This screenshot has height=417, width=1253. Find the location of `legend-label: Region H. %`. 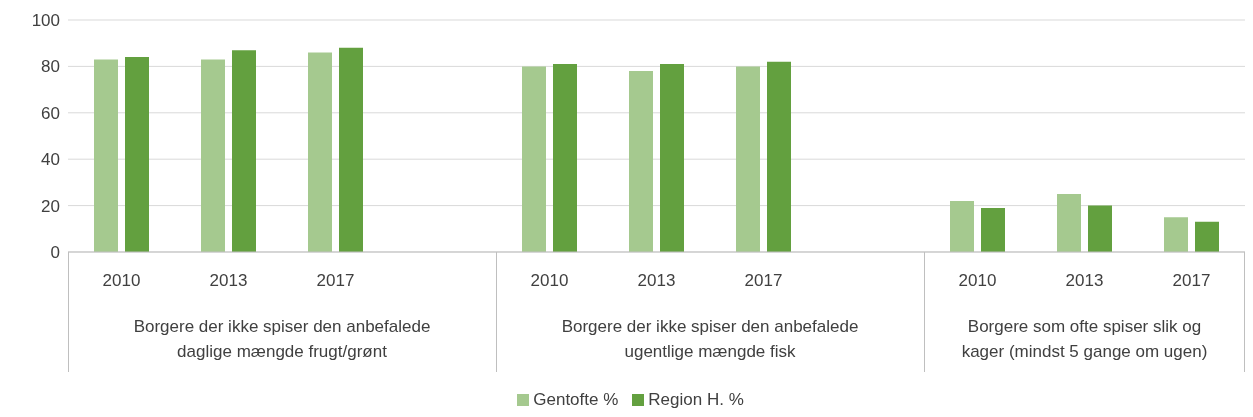

legend-label: Region H. % is located at coordinates (695, 400).